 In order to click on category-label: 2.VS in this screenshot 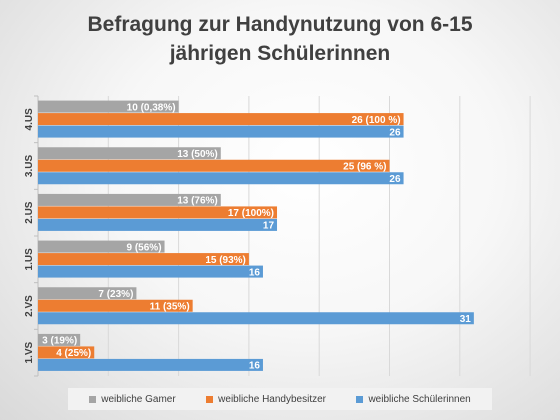, I will do `click(29, 306)`.